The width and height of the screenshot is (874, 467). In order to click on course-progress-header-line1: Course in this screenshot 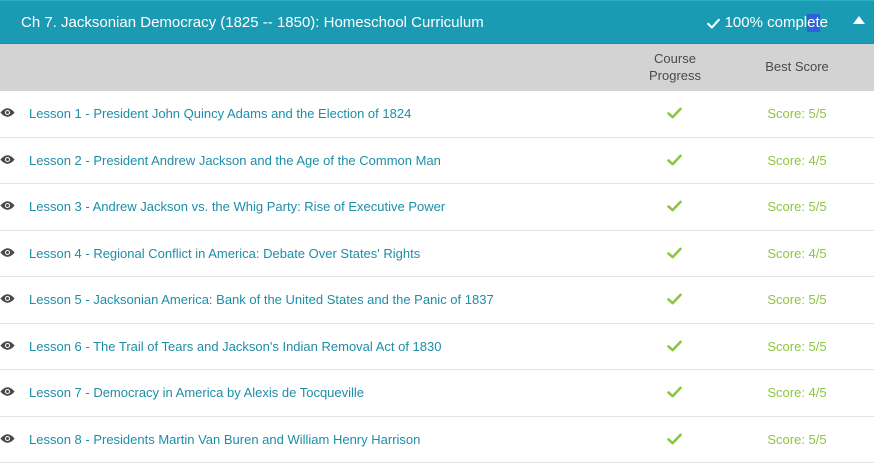, I will do `click(675, 58)`.